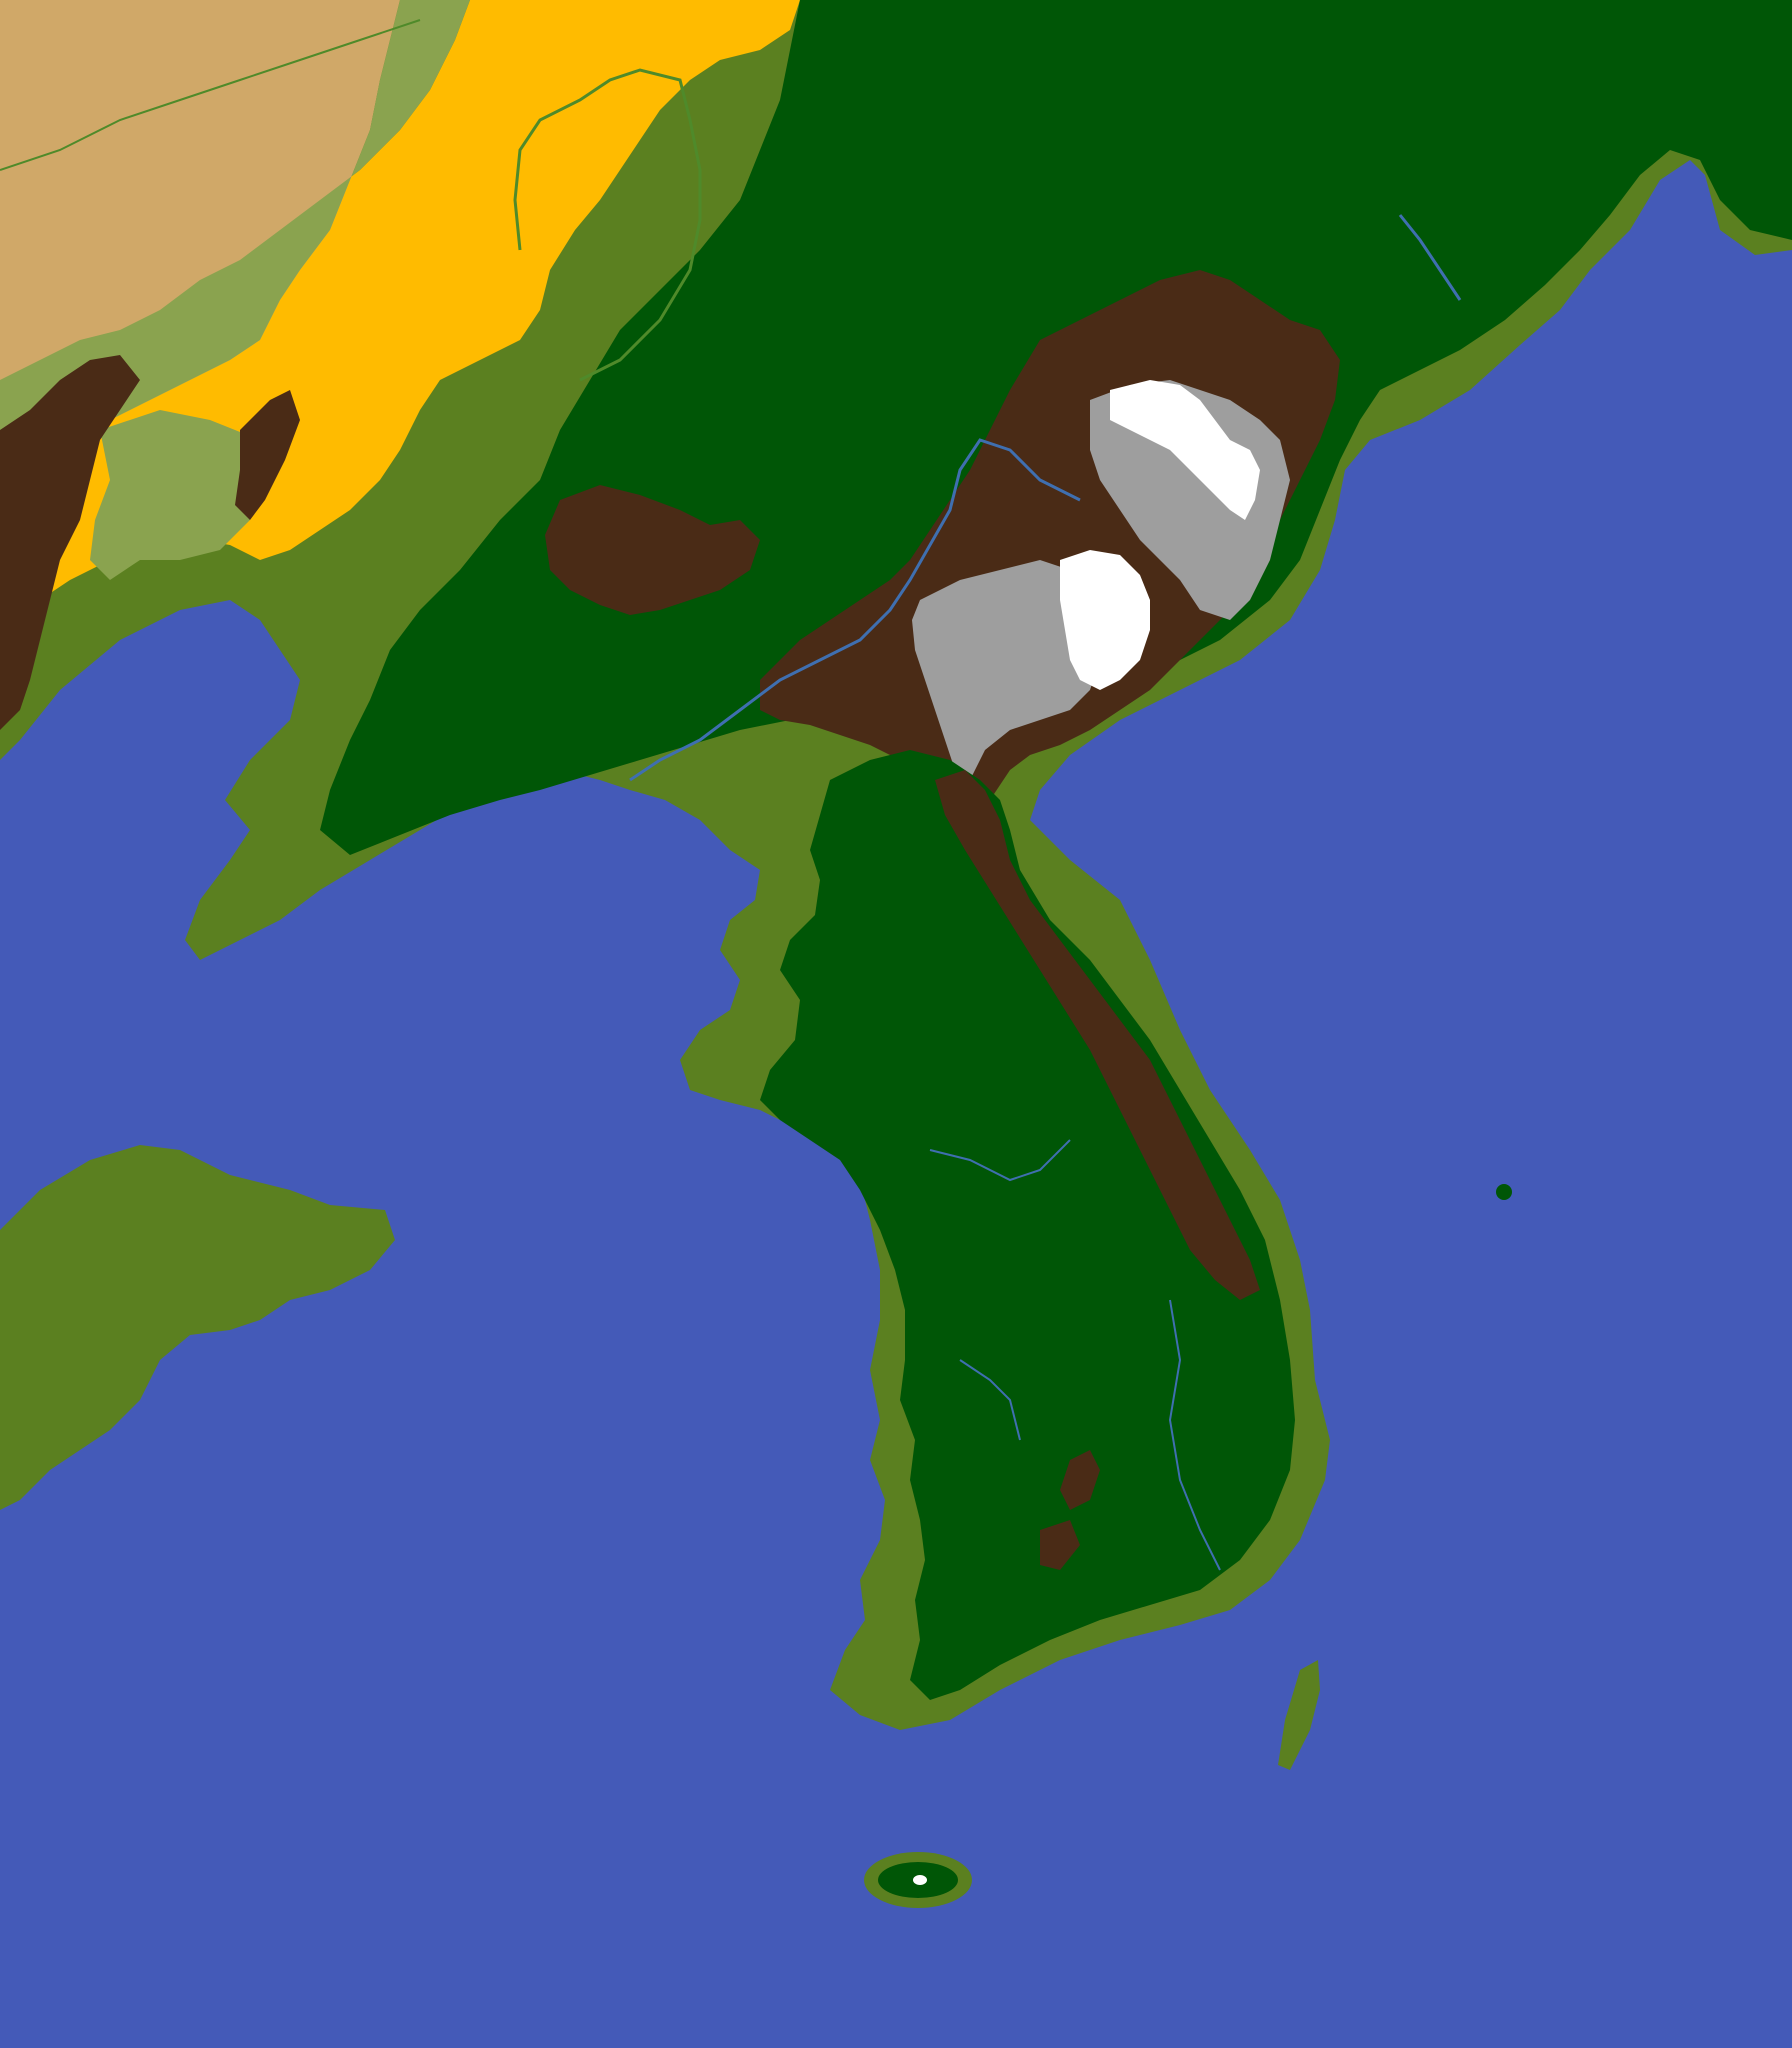 This screenshot has height=2048, width=1792. Describe the element at coordinates (990, 1400) in the screenshot. I see `geum-river` at that location.